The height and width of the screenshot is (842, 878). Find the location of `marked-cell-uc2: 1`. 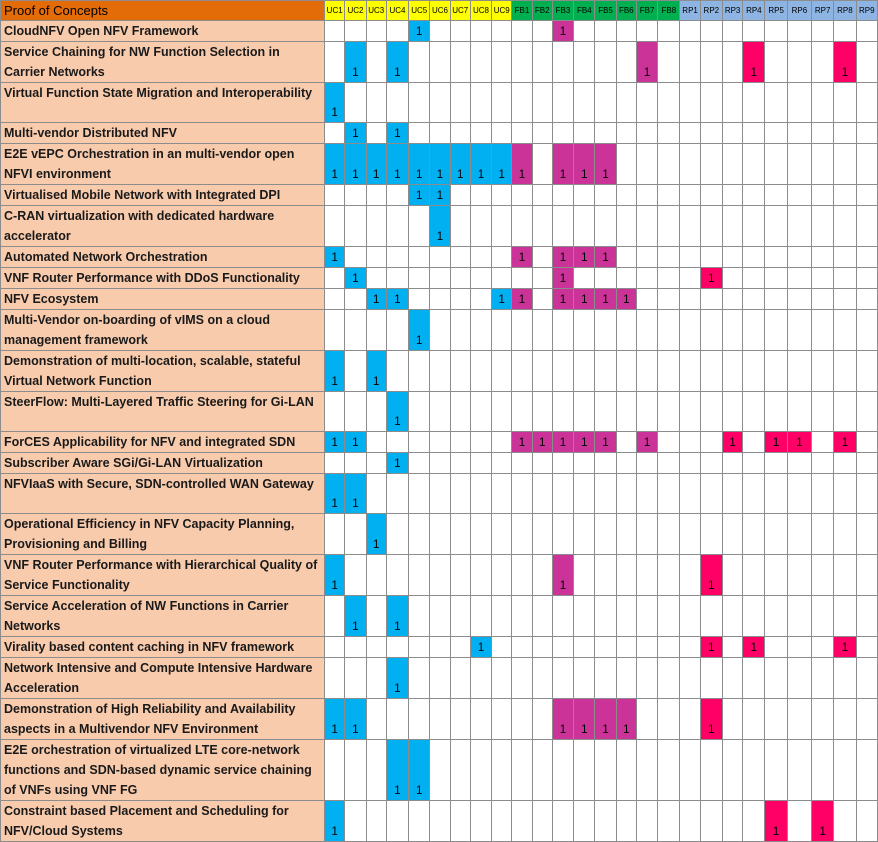

marked-cell-uc2: 1 is located at coordinates (355, 616).